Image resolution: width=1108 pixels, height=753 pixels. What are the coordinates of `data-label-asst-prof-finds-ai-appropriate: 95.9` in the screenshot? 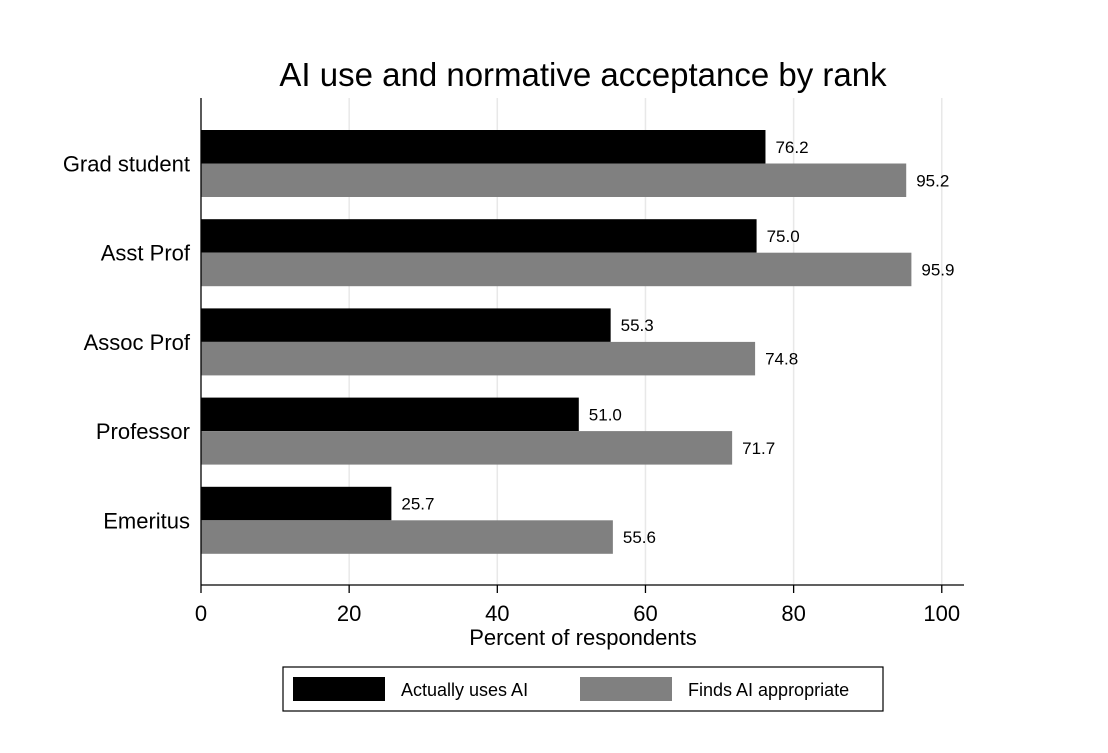 It's located at (937, 269).